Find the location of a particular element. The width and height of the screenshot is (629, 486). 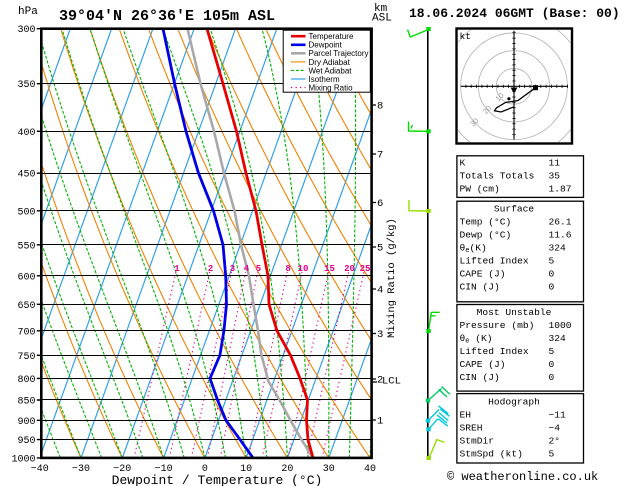

svg-text: −11 is located at coordinates (558, 415).